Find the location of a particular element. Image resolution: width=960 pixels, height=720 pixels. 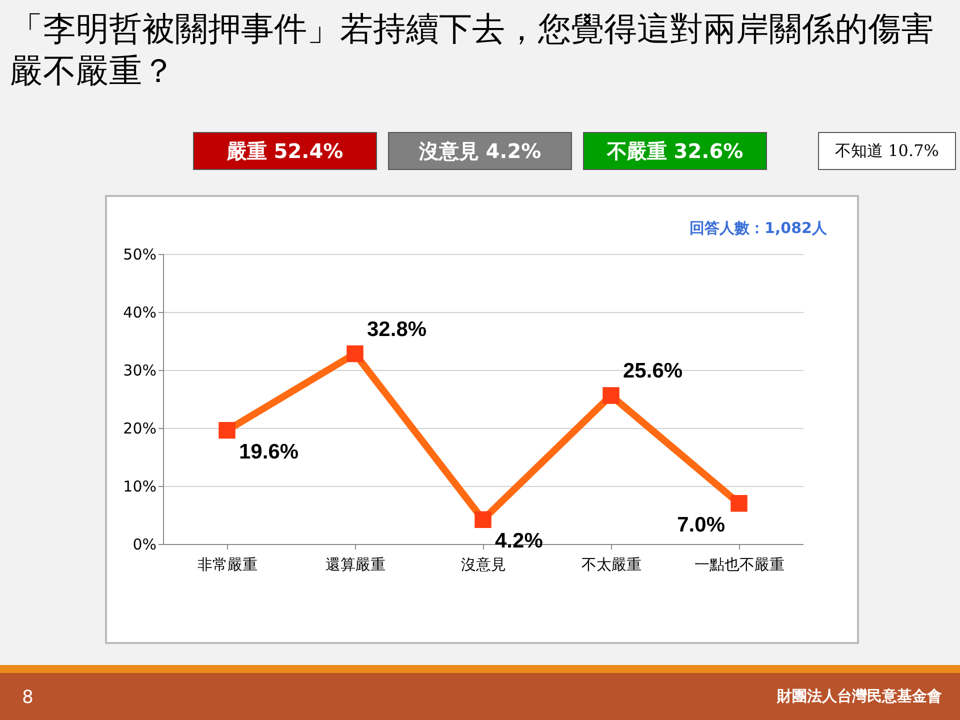

x-tick-label: 沒意見 is located at coordinates (483, 565).